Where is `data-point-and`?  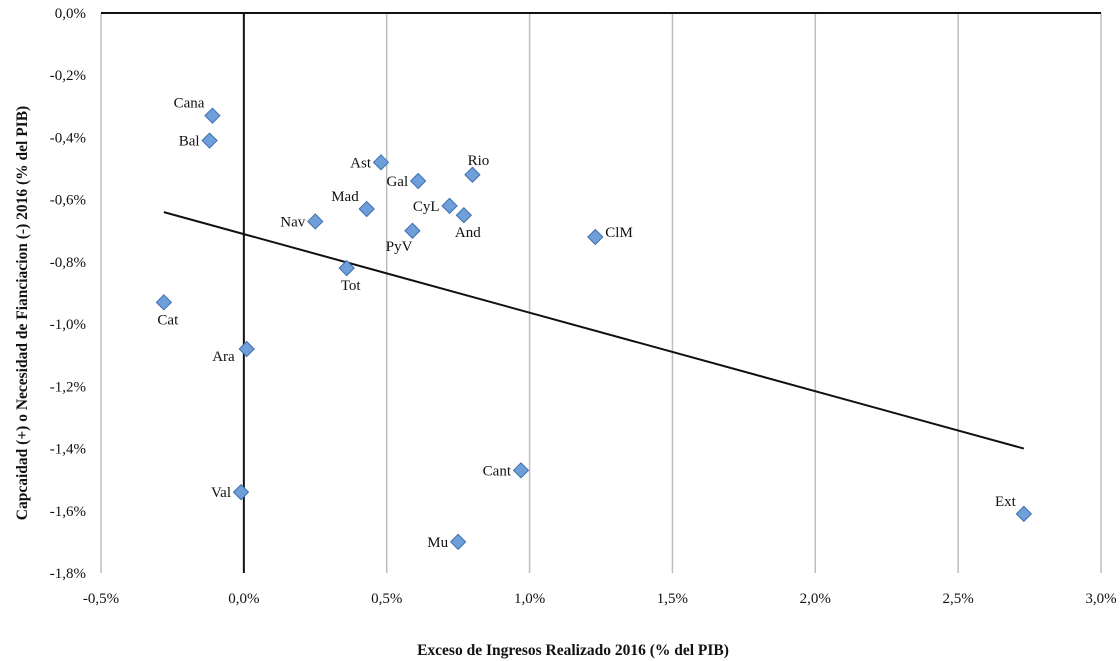
data-point-and is located at coordinates (464, 215).